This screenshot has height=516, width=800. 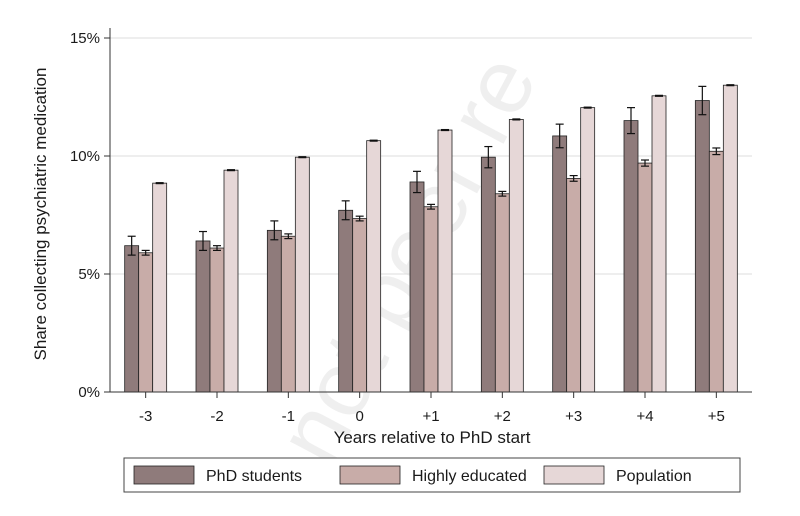 What do you see at coordinates (716, 416) in the screenshot?
I see `x-tick-label: +5` at bounding box center [716, 416].